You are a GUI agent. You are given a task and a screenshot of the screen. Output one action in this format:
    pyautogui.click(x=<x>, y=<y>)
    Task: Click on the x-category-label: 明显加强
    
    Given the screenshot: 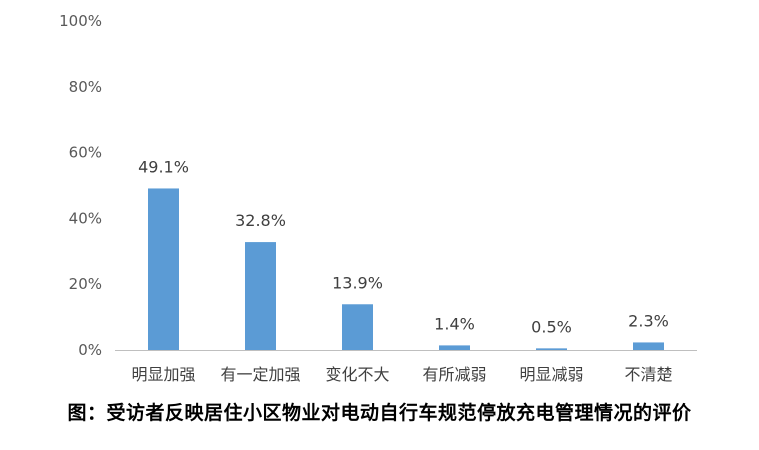 What is the action you would take?
    pyautogui.click(x=163, y=374)
    